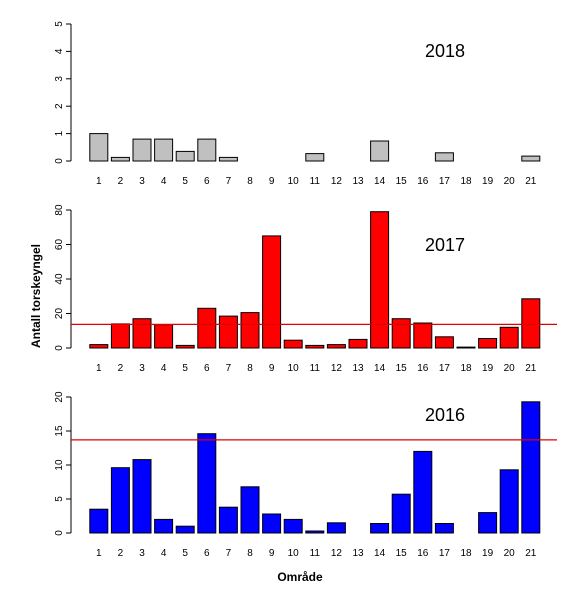  What do you see at coordinates (445, 51) in the screenshot?
I see `panel-year-label: 2018` at bounding box center [445, 51].